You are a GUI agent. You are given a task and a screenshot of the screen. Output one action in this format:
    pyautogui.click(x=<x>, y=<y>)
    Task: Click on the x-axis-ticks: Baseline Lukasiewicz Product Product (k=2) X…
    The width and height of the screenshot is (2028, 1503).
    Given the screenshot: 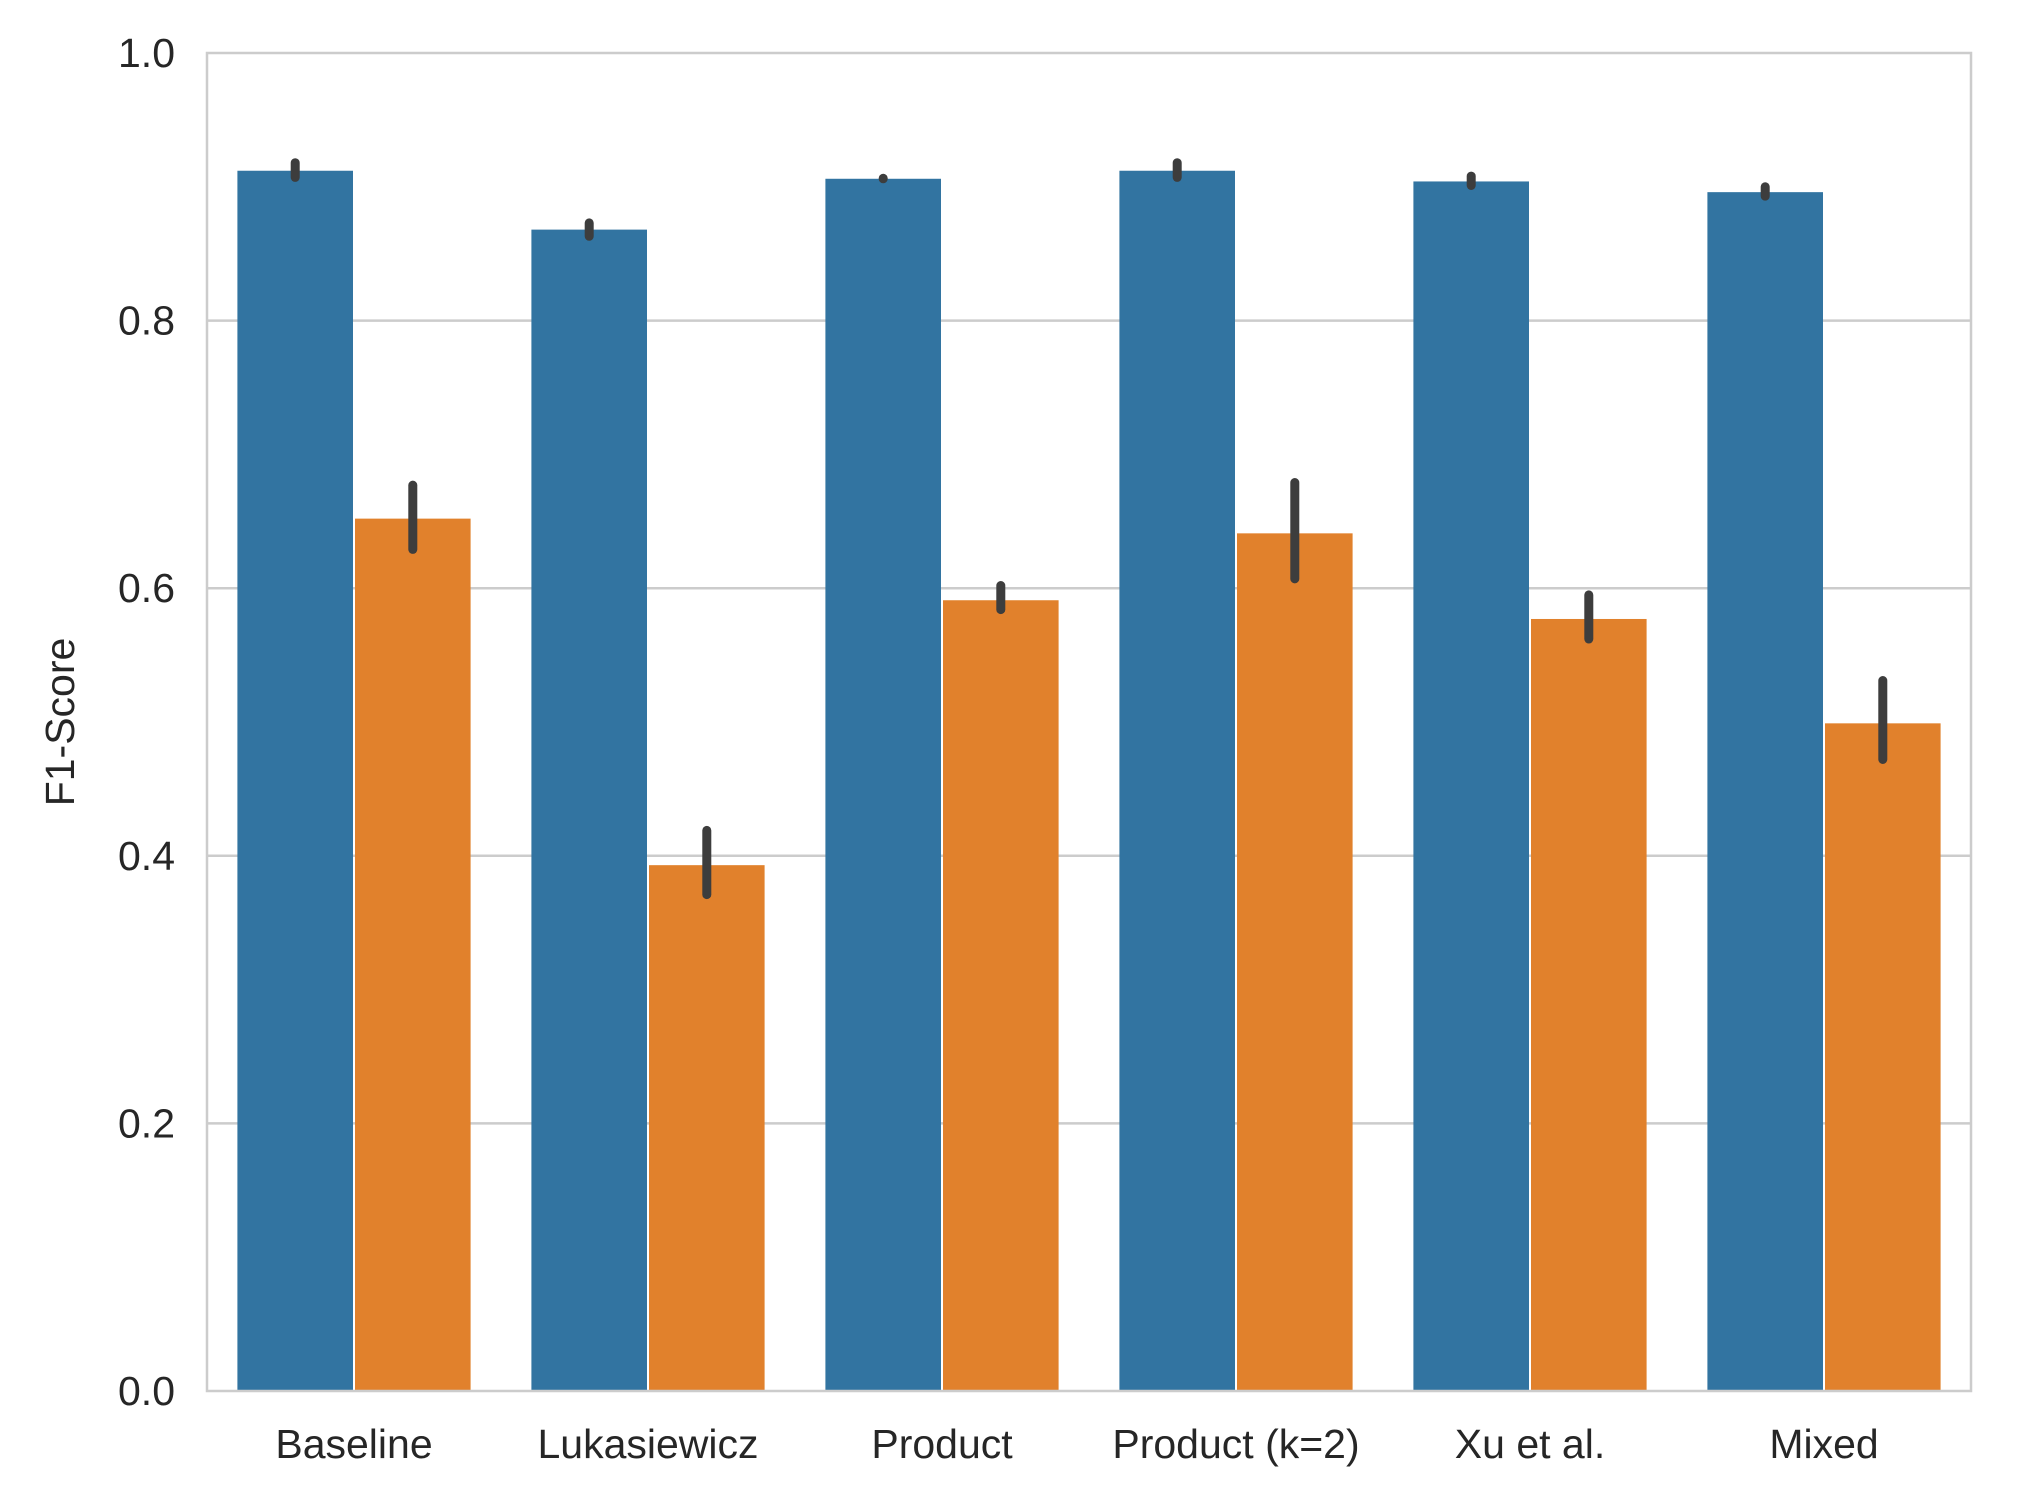 What is the action you would take?
    pyautogui.click(x=1076, y=1444)
    